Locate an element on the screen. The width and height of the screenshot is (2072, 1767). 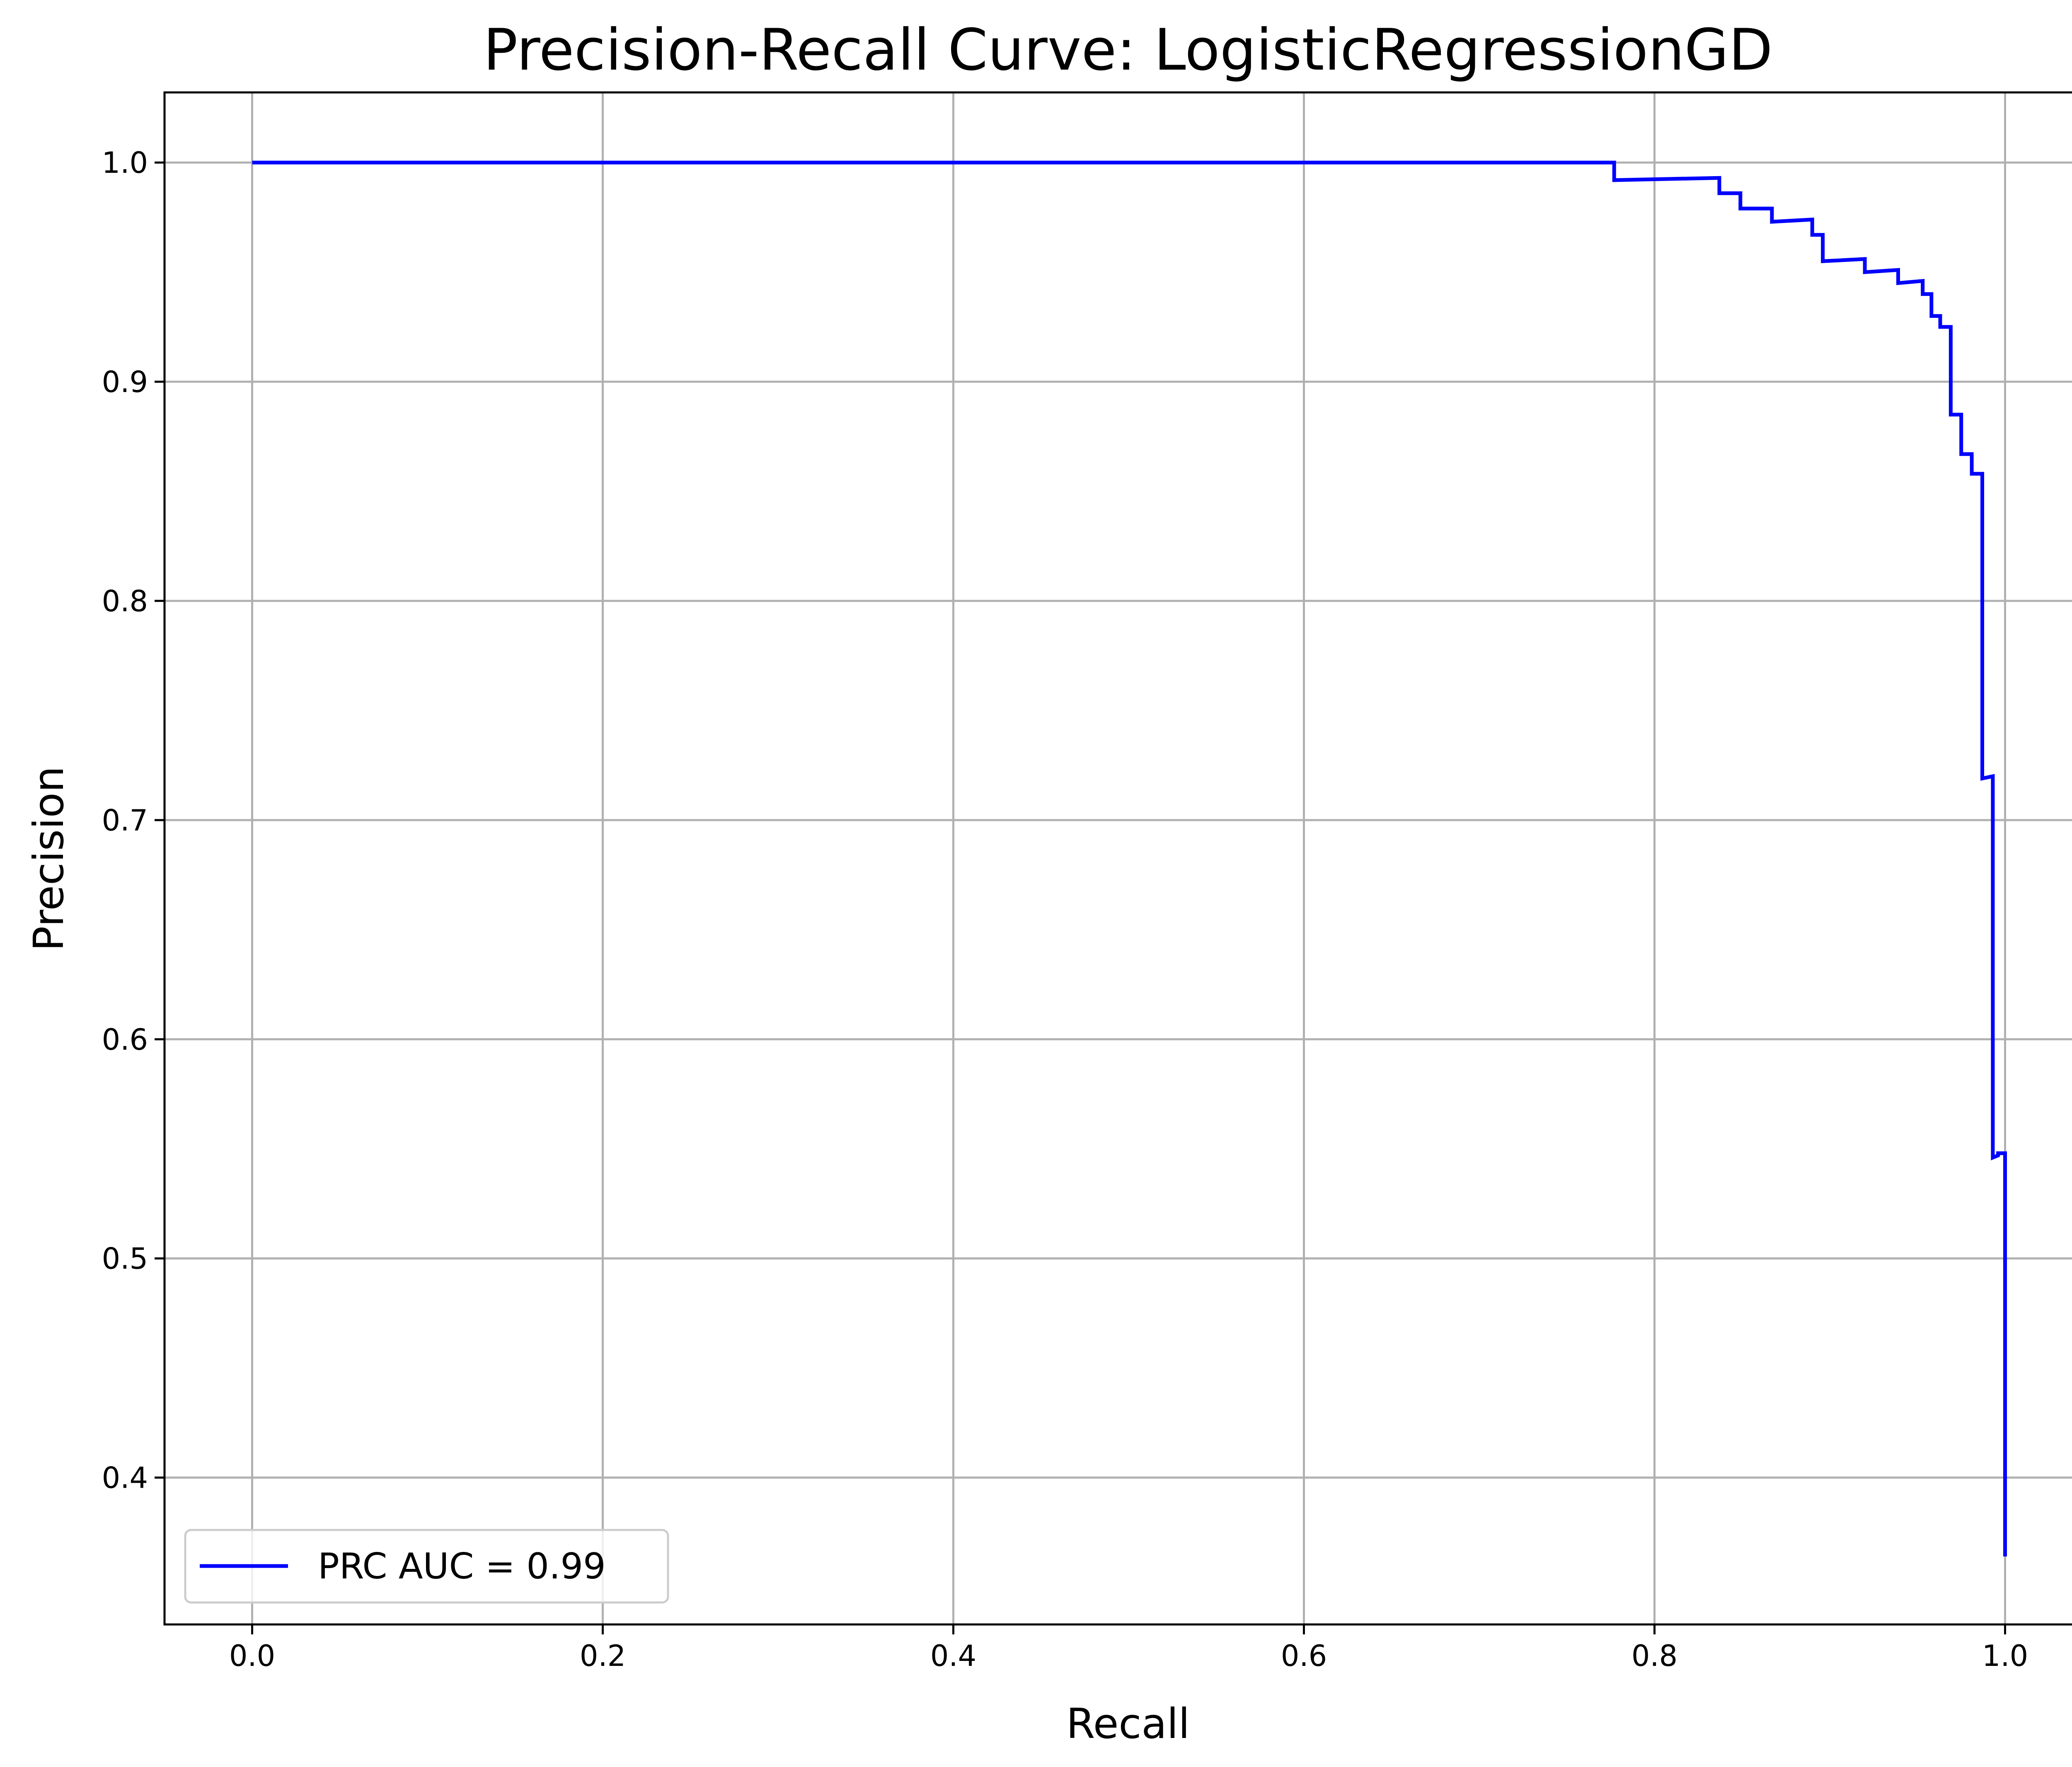
legend-label: PRC AUC = 0.99 is located at coordinates (462, 1566).